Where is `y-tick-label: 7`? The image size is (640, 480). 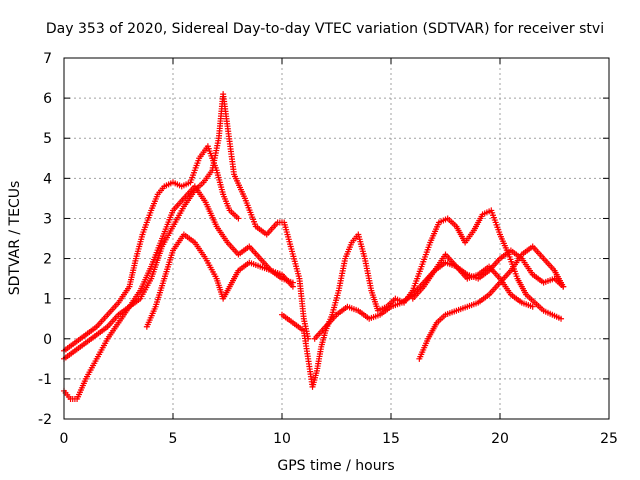 y-tick-label: 7 is located at coordinates (47, 59).